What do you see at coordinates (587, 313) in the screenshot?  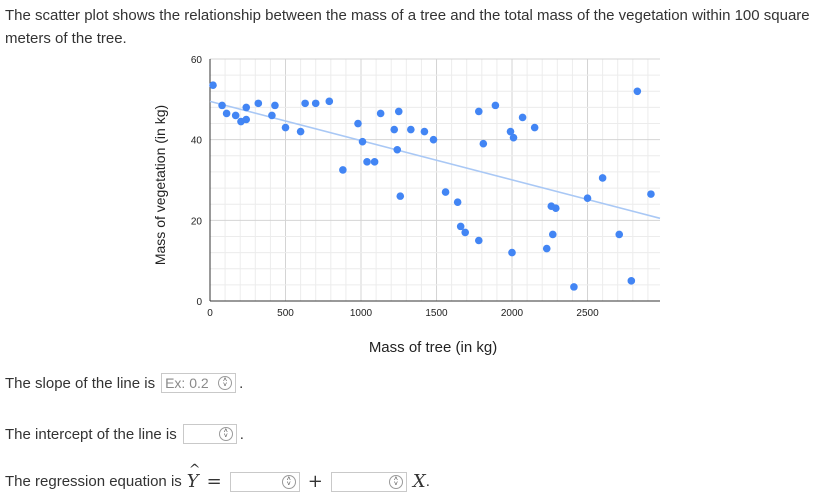 I see `x-tick-label: 2500` at bounding box center [587, 313].